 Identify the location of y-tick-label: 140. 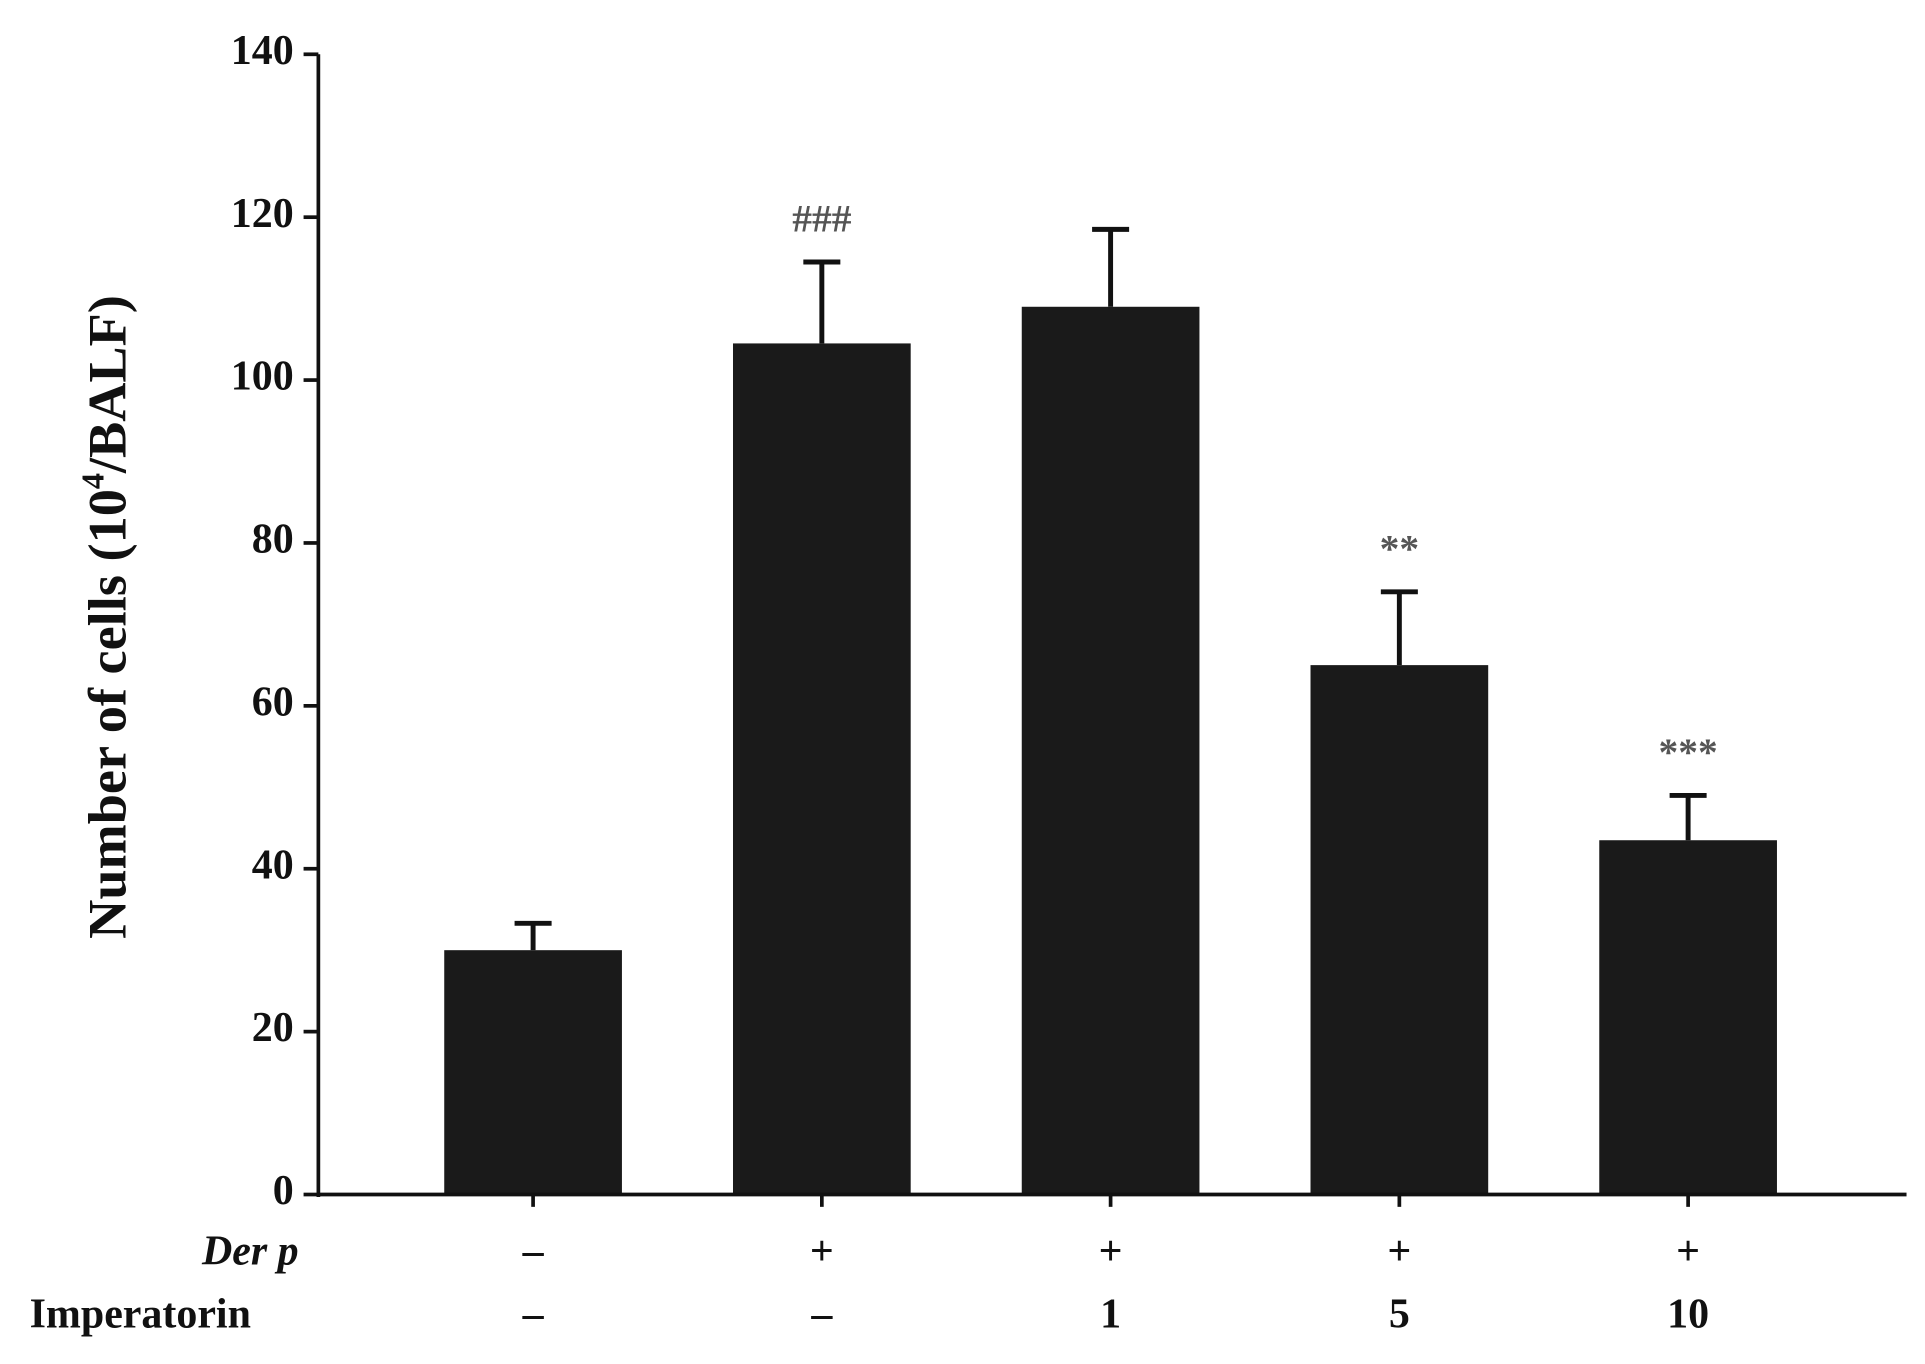
(262, 51).